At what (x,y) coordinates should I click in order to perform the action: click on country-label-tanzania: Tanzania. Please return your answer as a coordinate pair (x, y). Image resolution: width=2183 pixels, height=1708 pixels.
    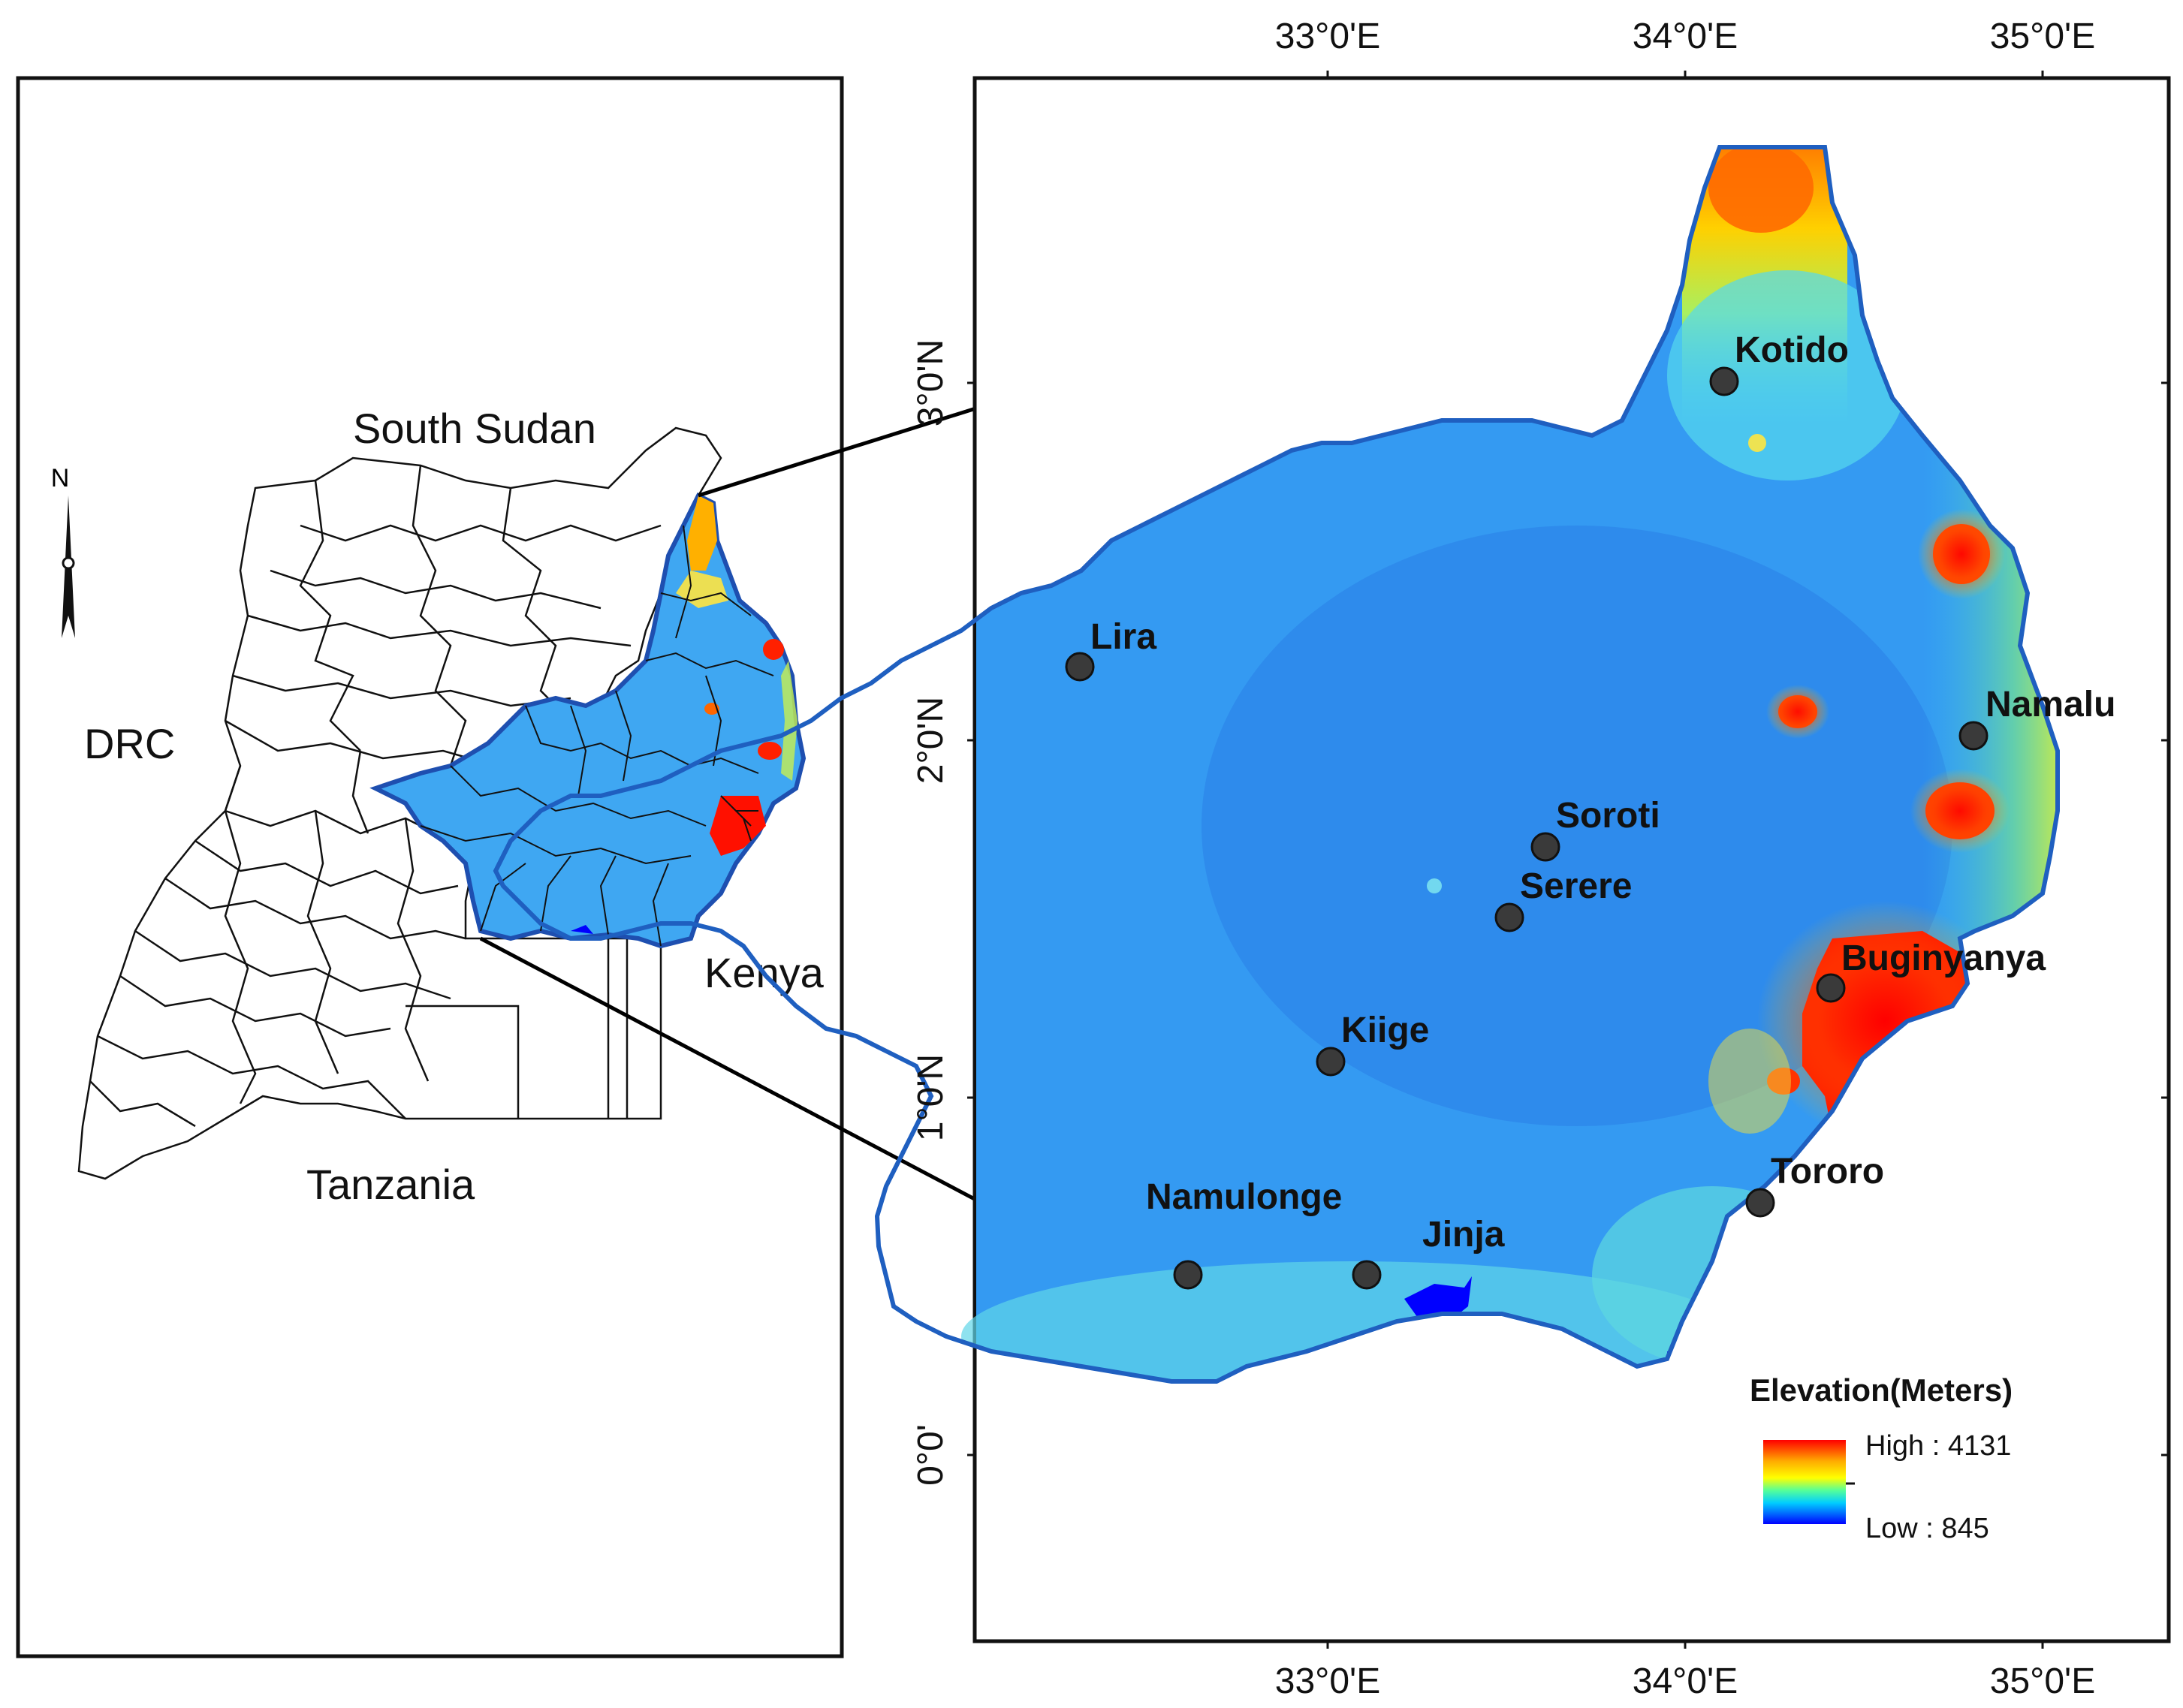
    Looking at the image, I should click on (390, 1184).